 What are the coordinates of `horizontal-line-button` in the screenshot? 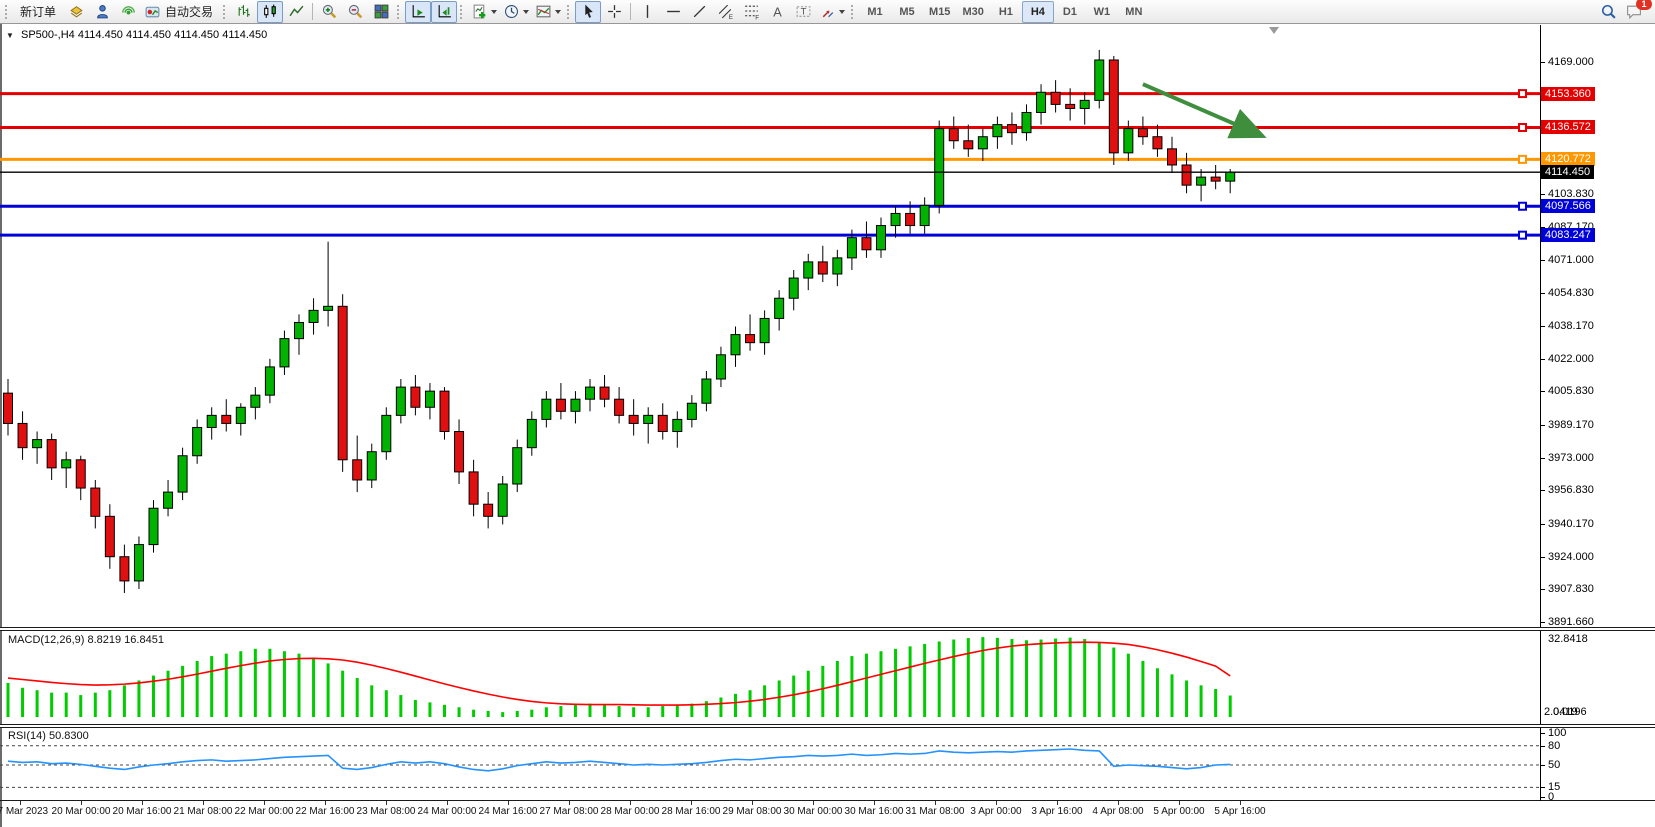 It's located at (673, 12).